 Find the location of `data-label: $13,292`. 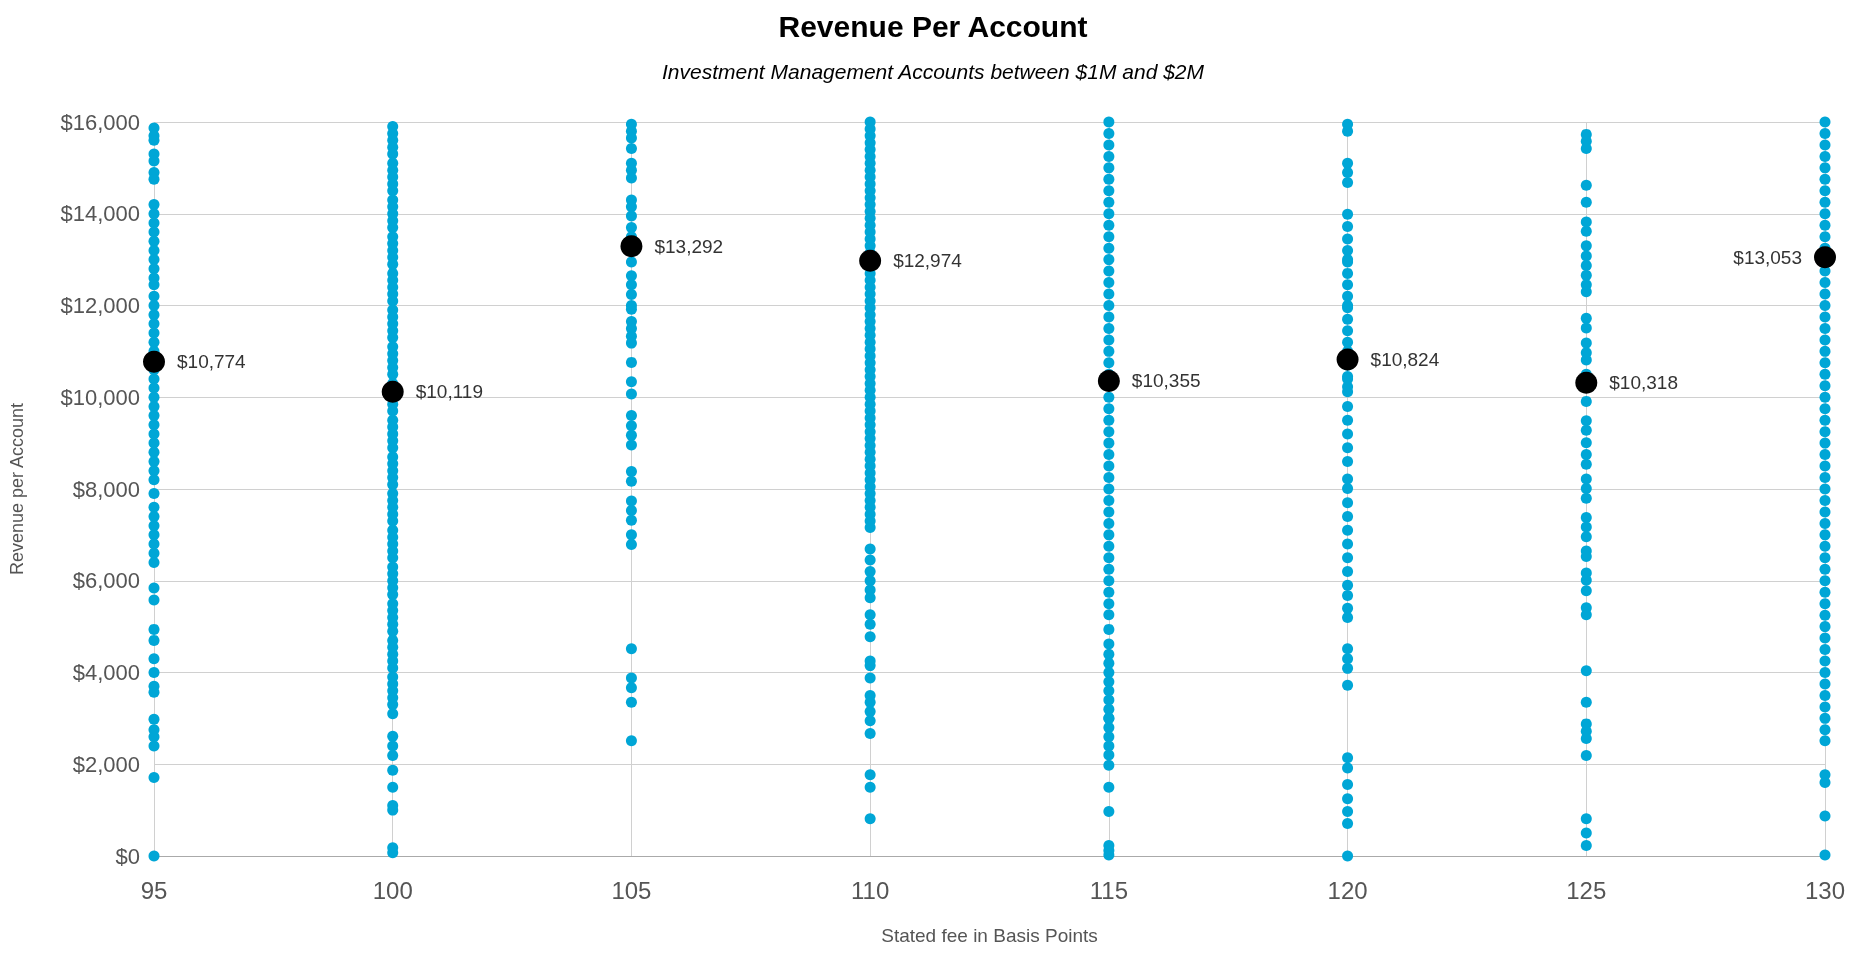

data-label: $13,292 is located at coordinates (689, 246).